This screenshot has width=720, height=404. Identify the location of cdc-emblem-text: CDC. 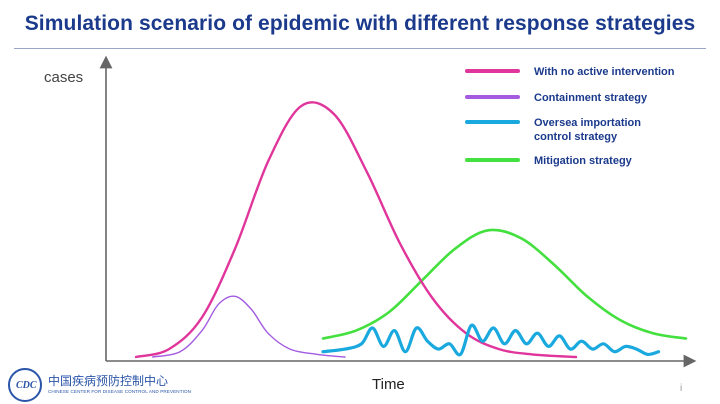
(26, 385).